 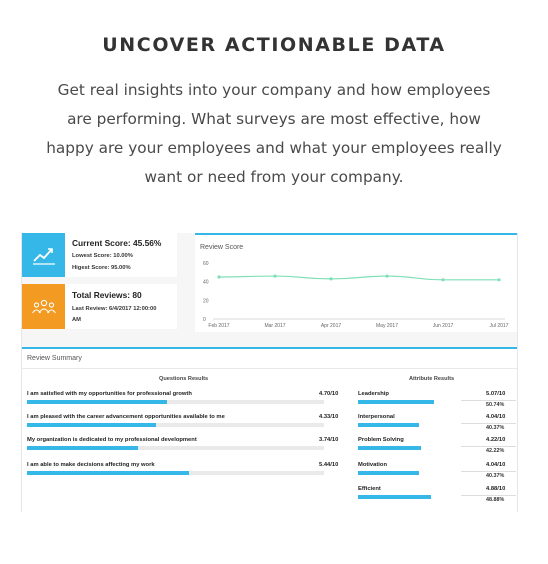 I want to click on series-line, so click(x=358, y=278).